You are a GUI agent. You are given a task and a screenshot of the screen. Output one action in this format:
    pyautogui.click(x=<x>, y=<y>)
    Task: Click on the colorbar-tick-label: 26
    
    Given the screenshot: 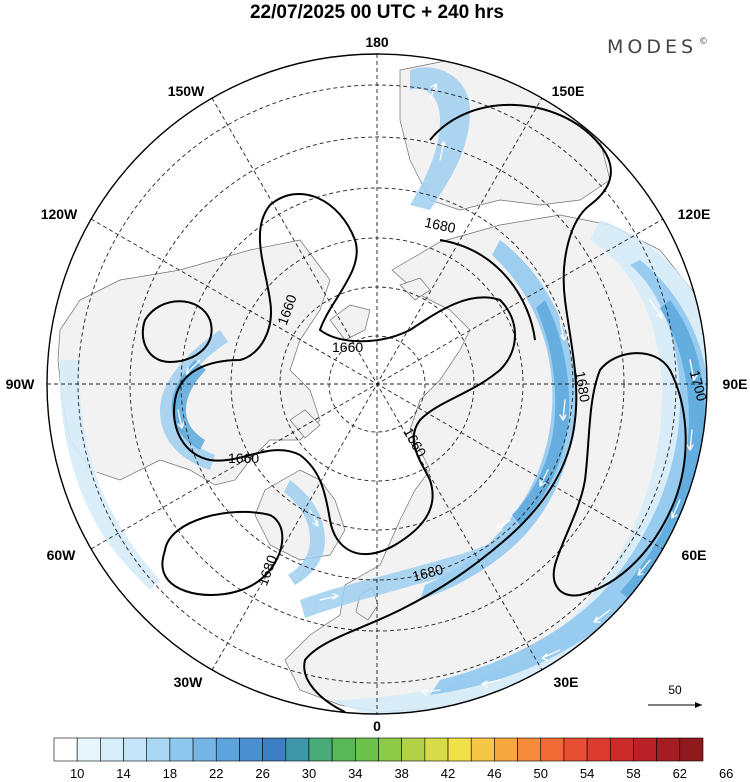 What is the action you would take?
    pyautogui.click(x=262, y=773)
    